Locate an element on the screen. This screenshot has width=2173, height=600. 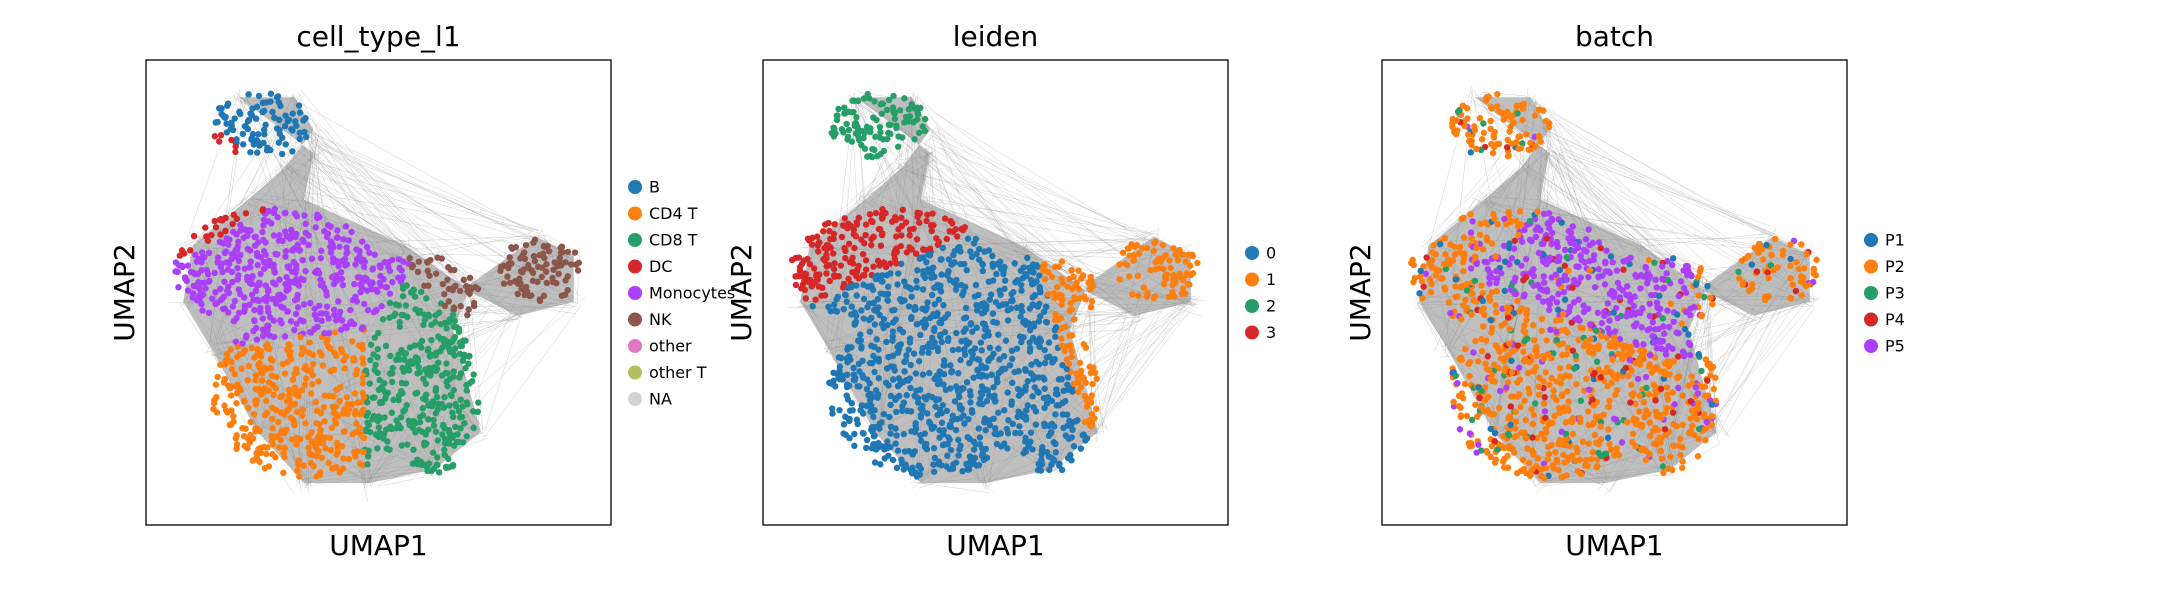
point-p1 is located at coordinates (1470, 152).